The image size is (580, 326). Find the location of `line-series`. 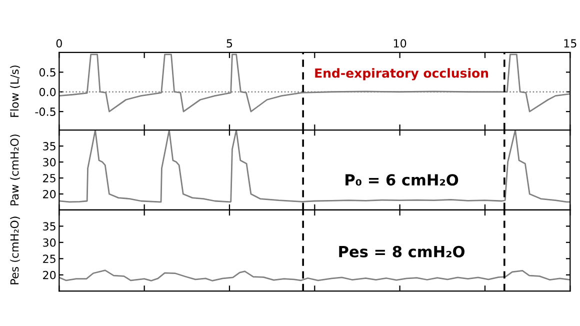

line-series is located at coordinates (314, 276).